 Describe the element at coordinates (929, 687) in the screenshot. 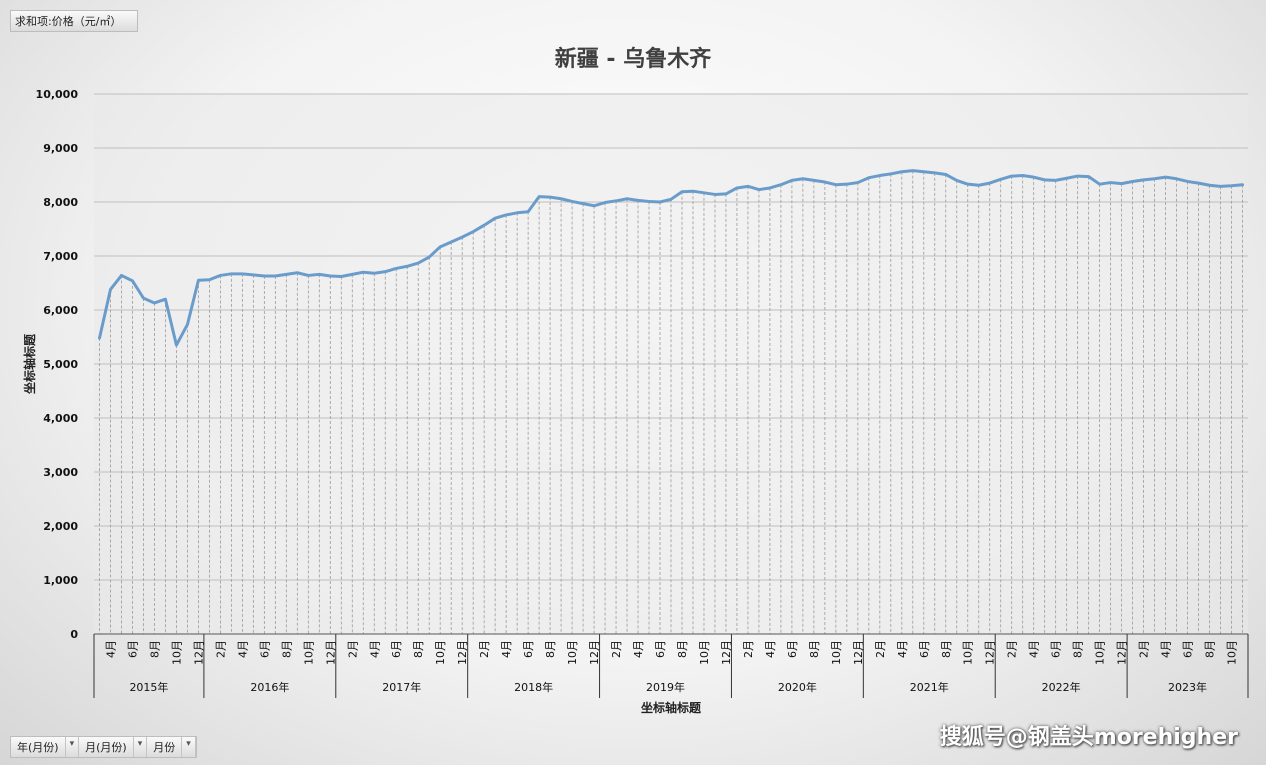

I see `year-label: 2021年` at that location.